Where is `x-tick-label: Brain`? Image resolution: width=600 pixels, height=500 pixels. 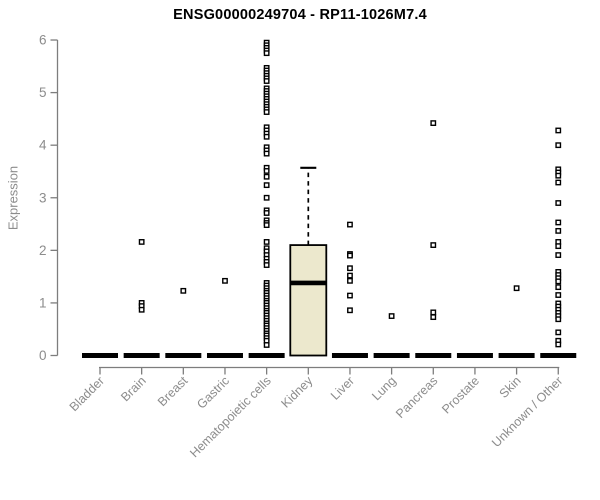 x-tick-label: Brain is located at coordinates (133, 389).